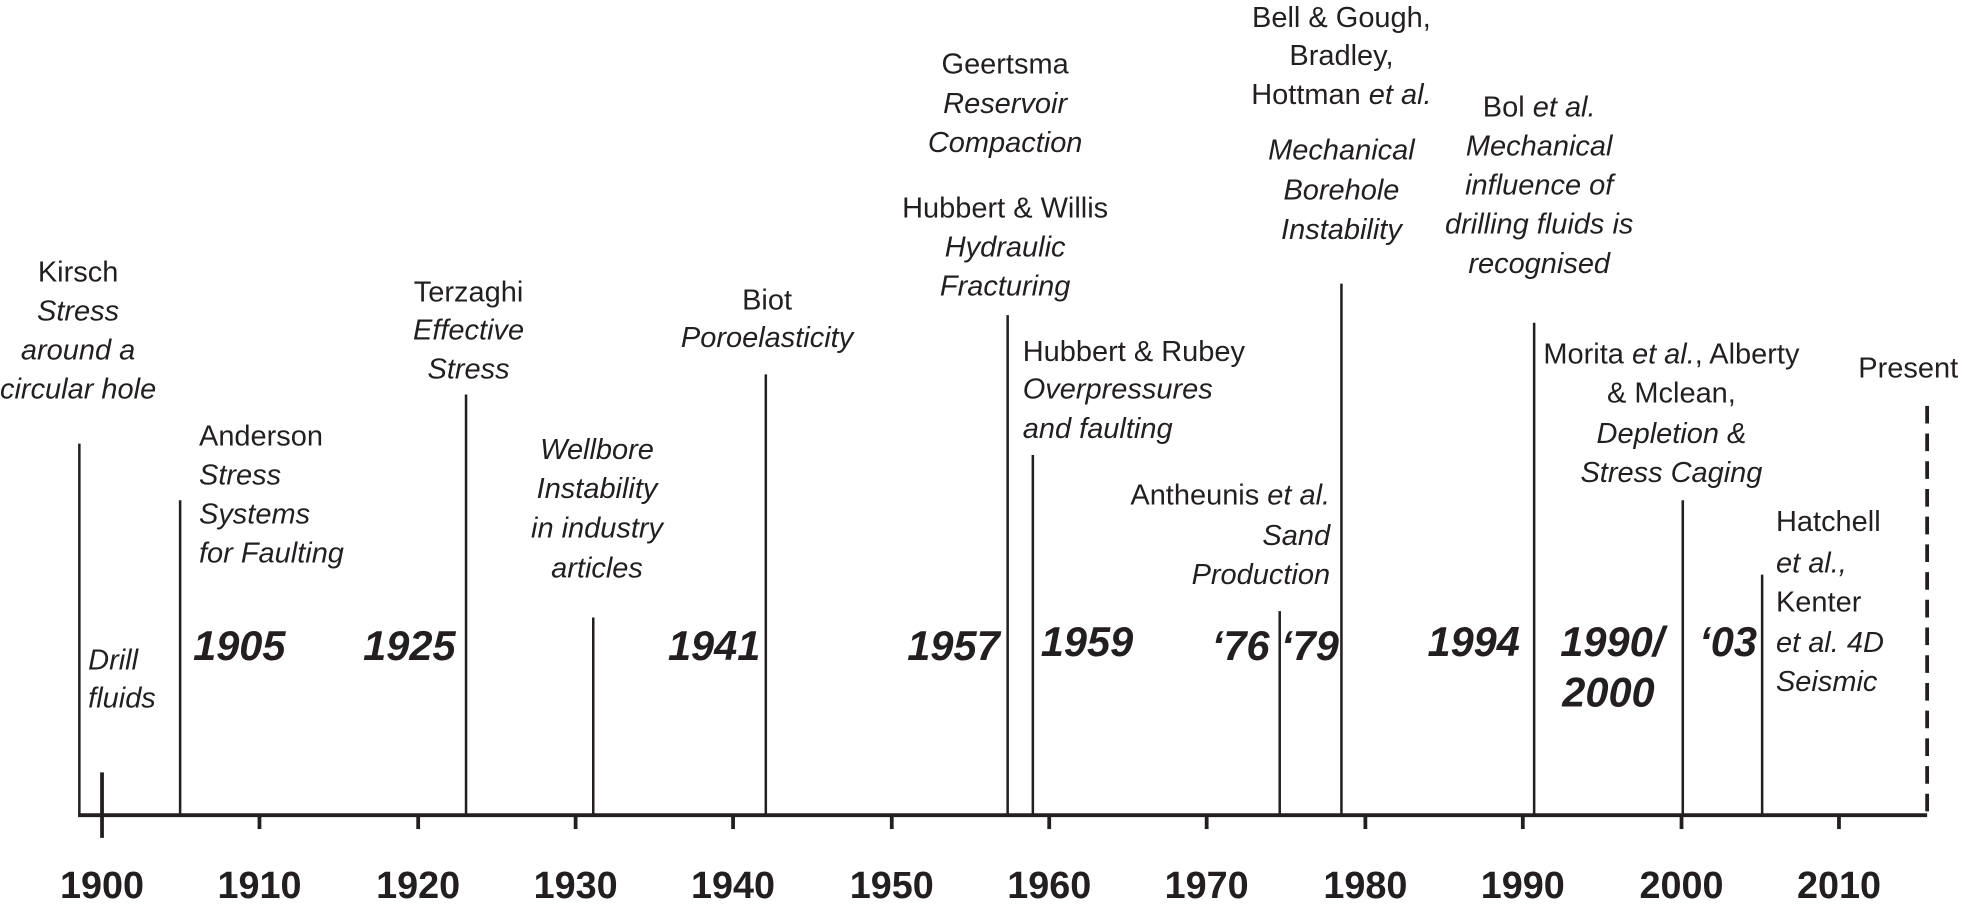  What do you see at coordinates (1728, 641) in the screenshot?
I see `year-label: ‘03` at bounding box center [1728, 641].